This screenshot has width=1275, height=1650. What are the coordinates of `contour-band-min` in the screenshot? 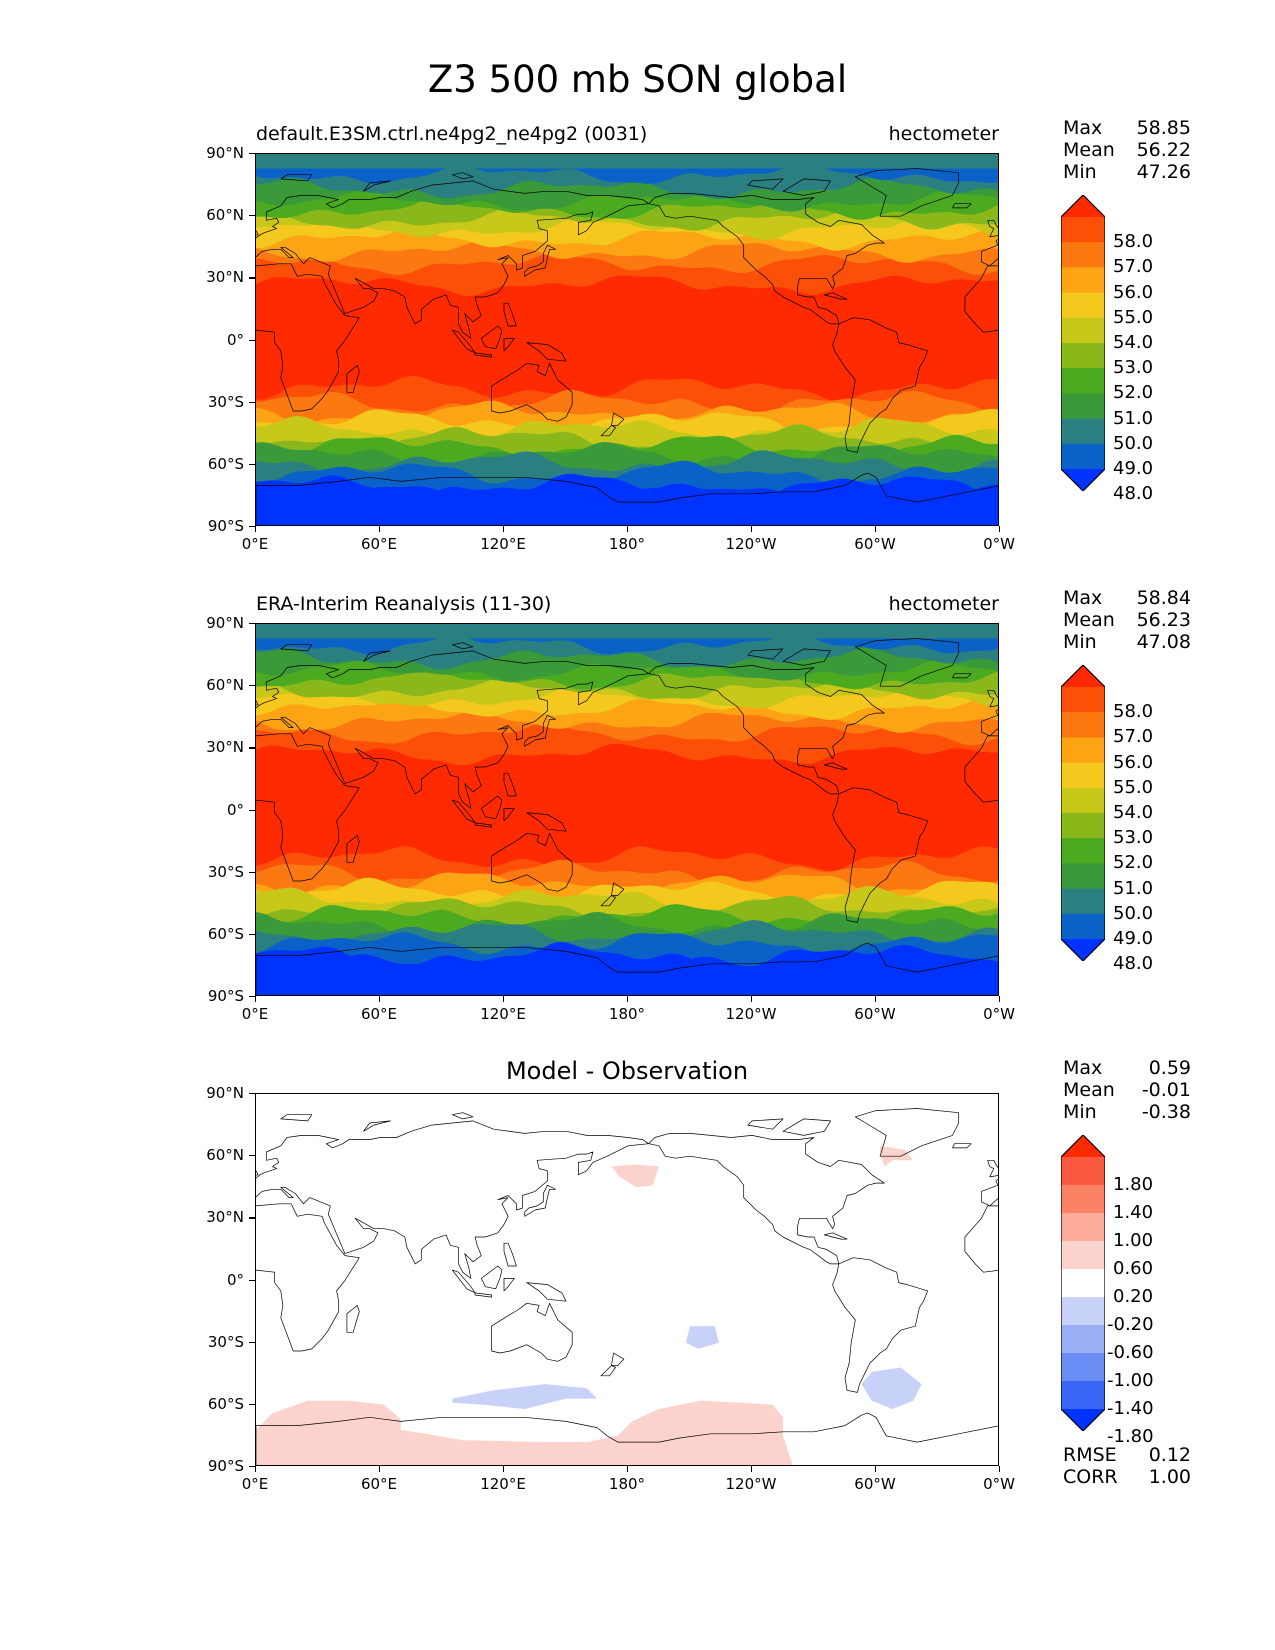 It's located at (627, 504).